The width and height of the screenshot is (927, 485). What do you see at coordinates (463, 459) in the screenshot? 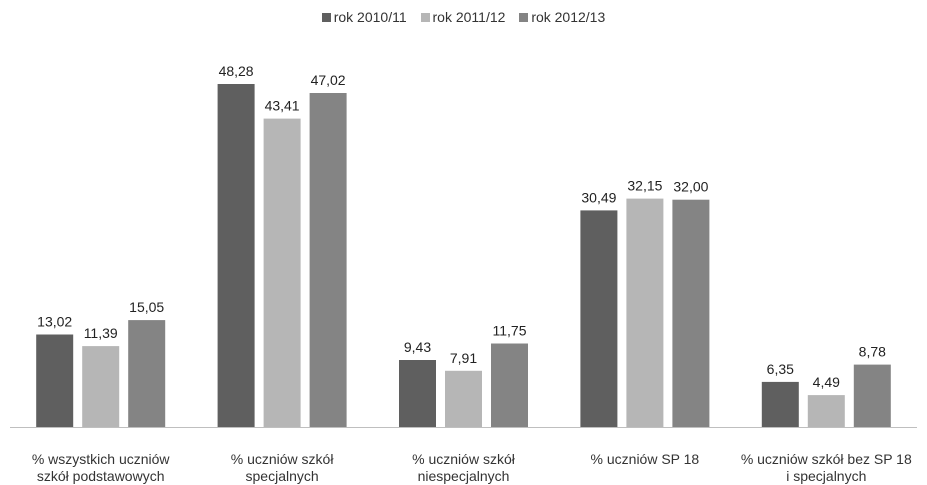
I see `category-label-2-line-0: % uczniów szkół` at bounding box center [463, 459].